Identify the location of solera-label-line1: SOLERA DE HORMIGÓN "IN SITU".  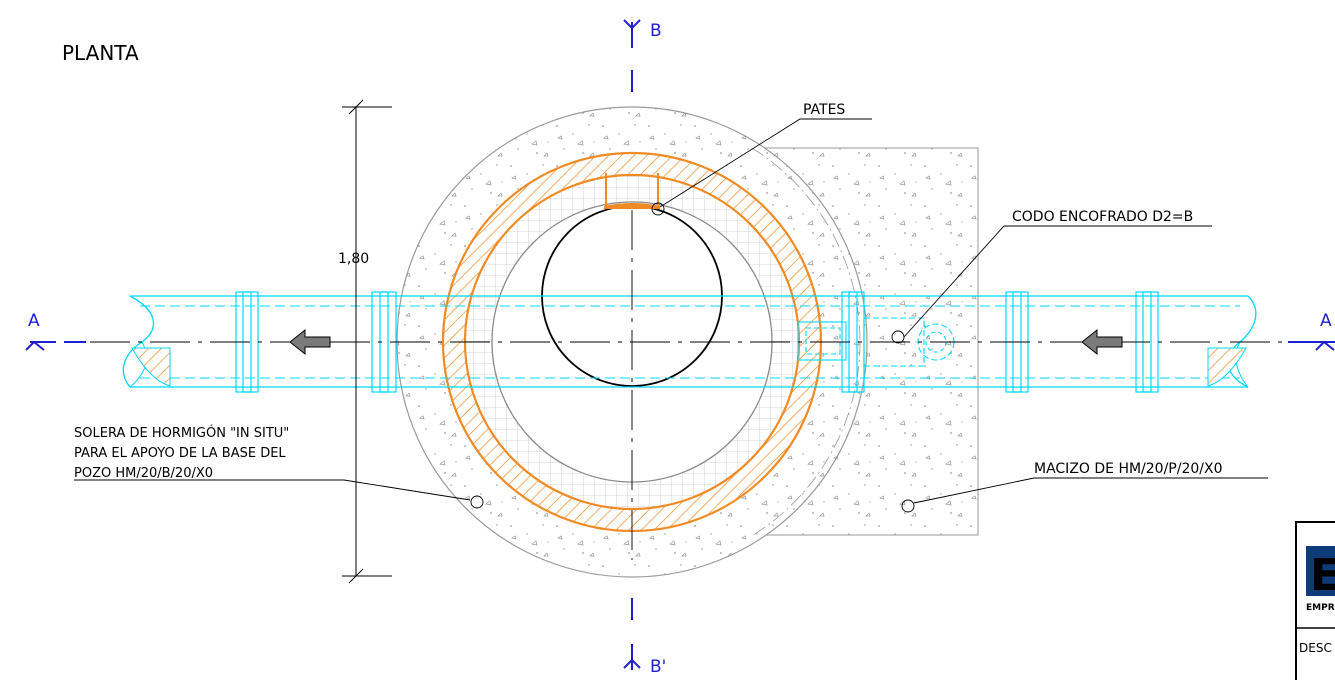
(181, 433).